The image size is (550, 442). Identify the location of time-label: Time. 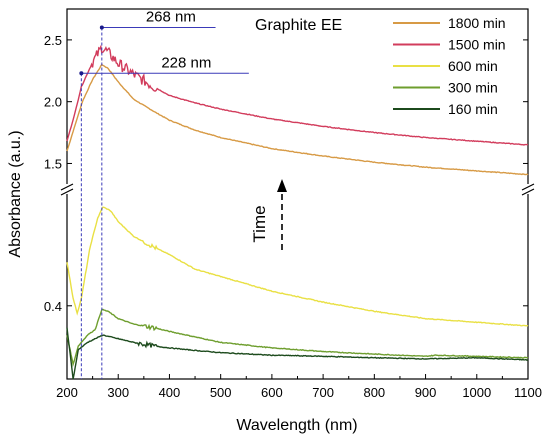
(259, 223).